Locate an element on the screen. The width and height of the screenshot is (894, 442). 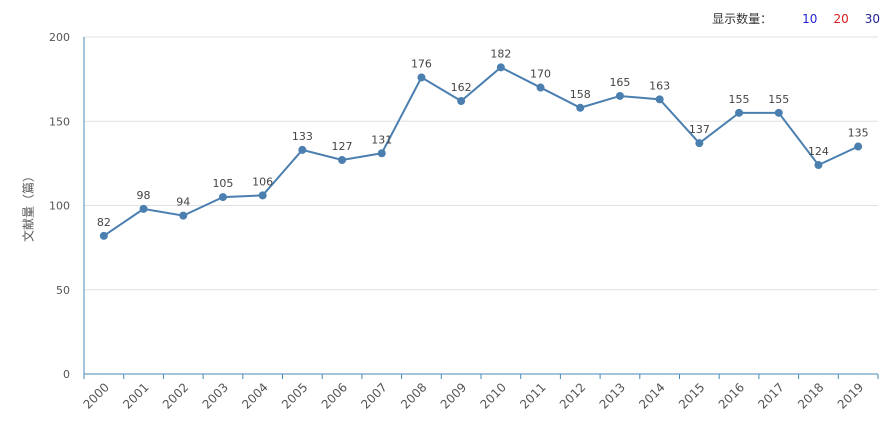
data-label: 124 is located at coordinates (818, 151).